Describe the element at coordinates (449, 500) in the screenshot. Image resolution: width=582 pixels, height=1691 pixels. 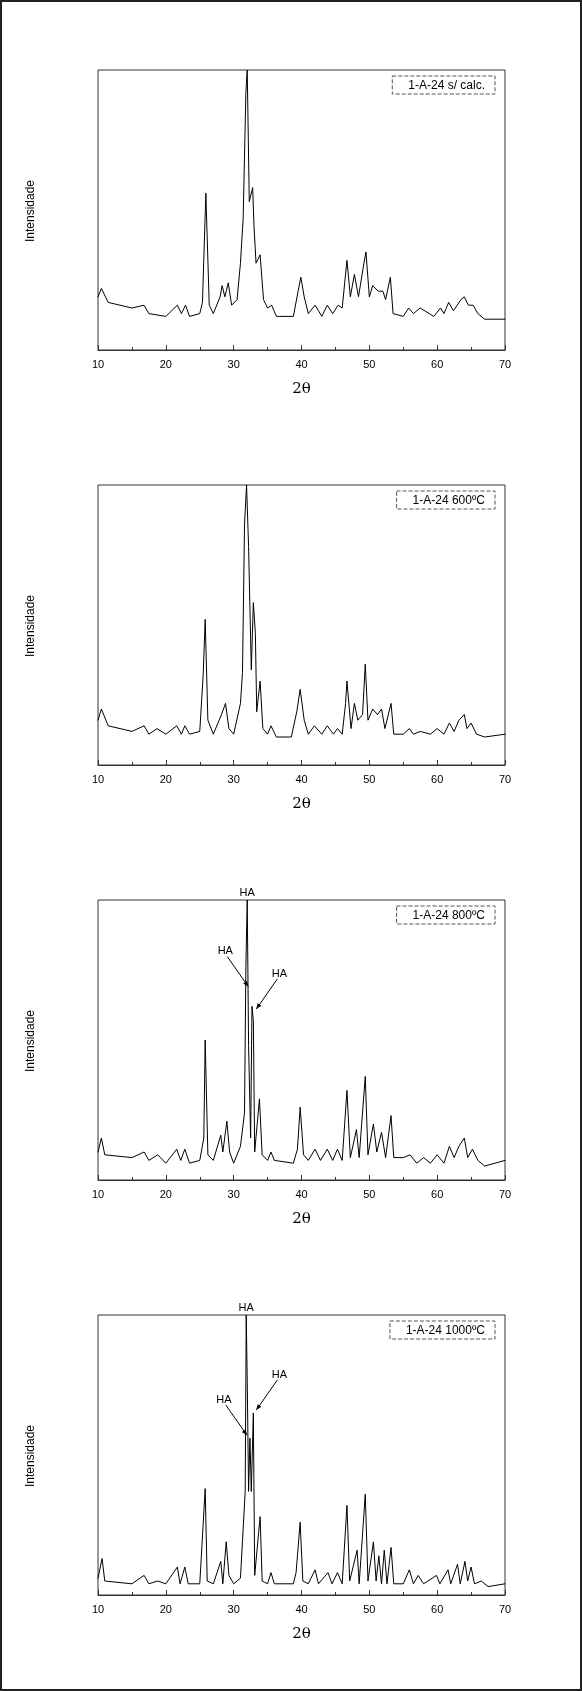
I see `text: 1-A-24 600ºC` at that location.